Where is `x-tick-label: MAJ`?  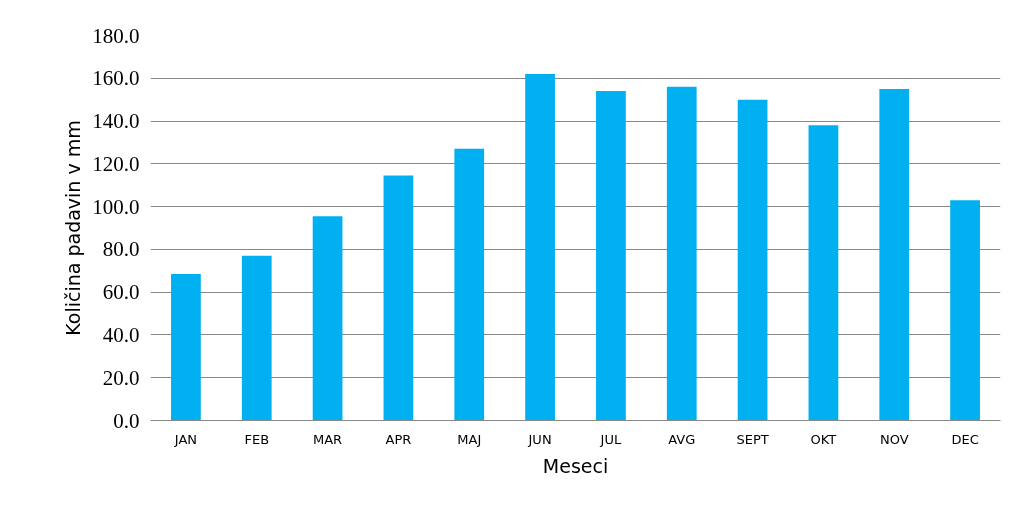 x-tick-label: MAJ is located at coordinates (469, 439).